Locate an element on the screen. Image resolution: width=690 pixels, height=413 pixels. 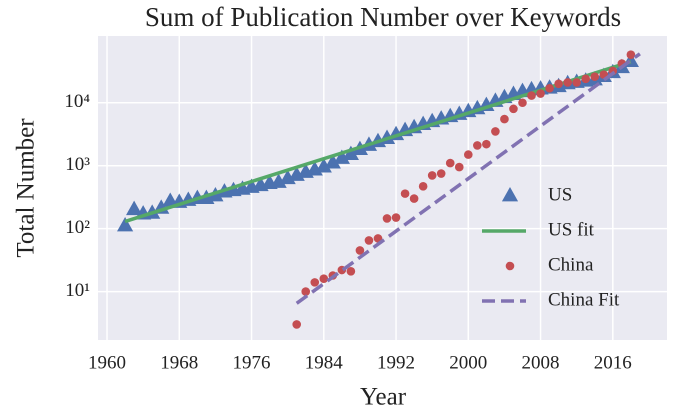
x-tick-label: 1968 is located at coordinates (179, 362).